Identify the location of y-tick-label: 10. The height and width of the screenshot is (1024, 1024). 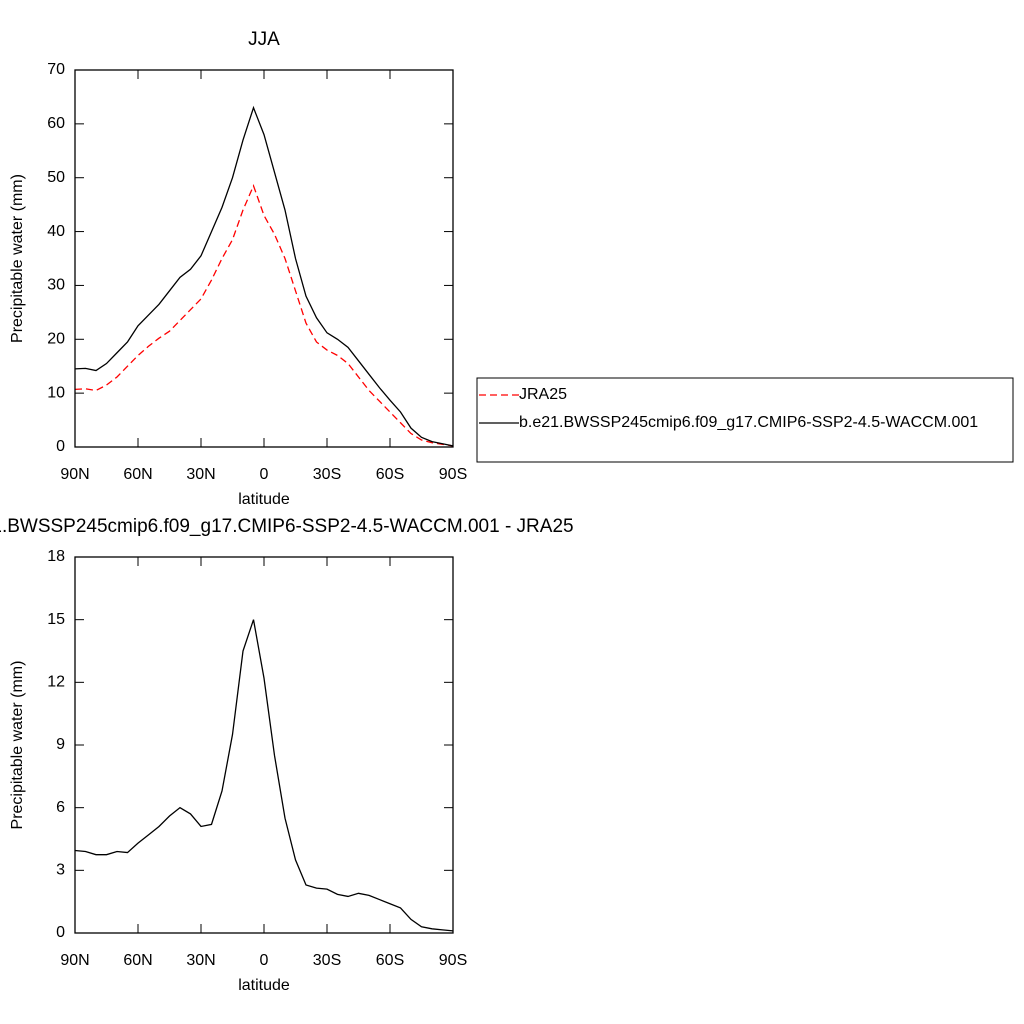
(56, 392).